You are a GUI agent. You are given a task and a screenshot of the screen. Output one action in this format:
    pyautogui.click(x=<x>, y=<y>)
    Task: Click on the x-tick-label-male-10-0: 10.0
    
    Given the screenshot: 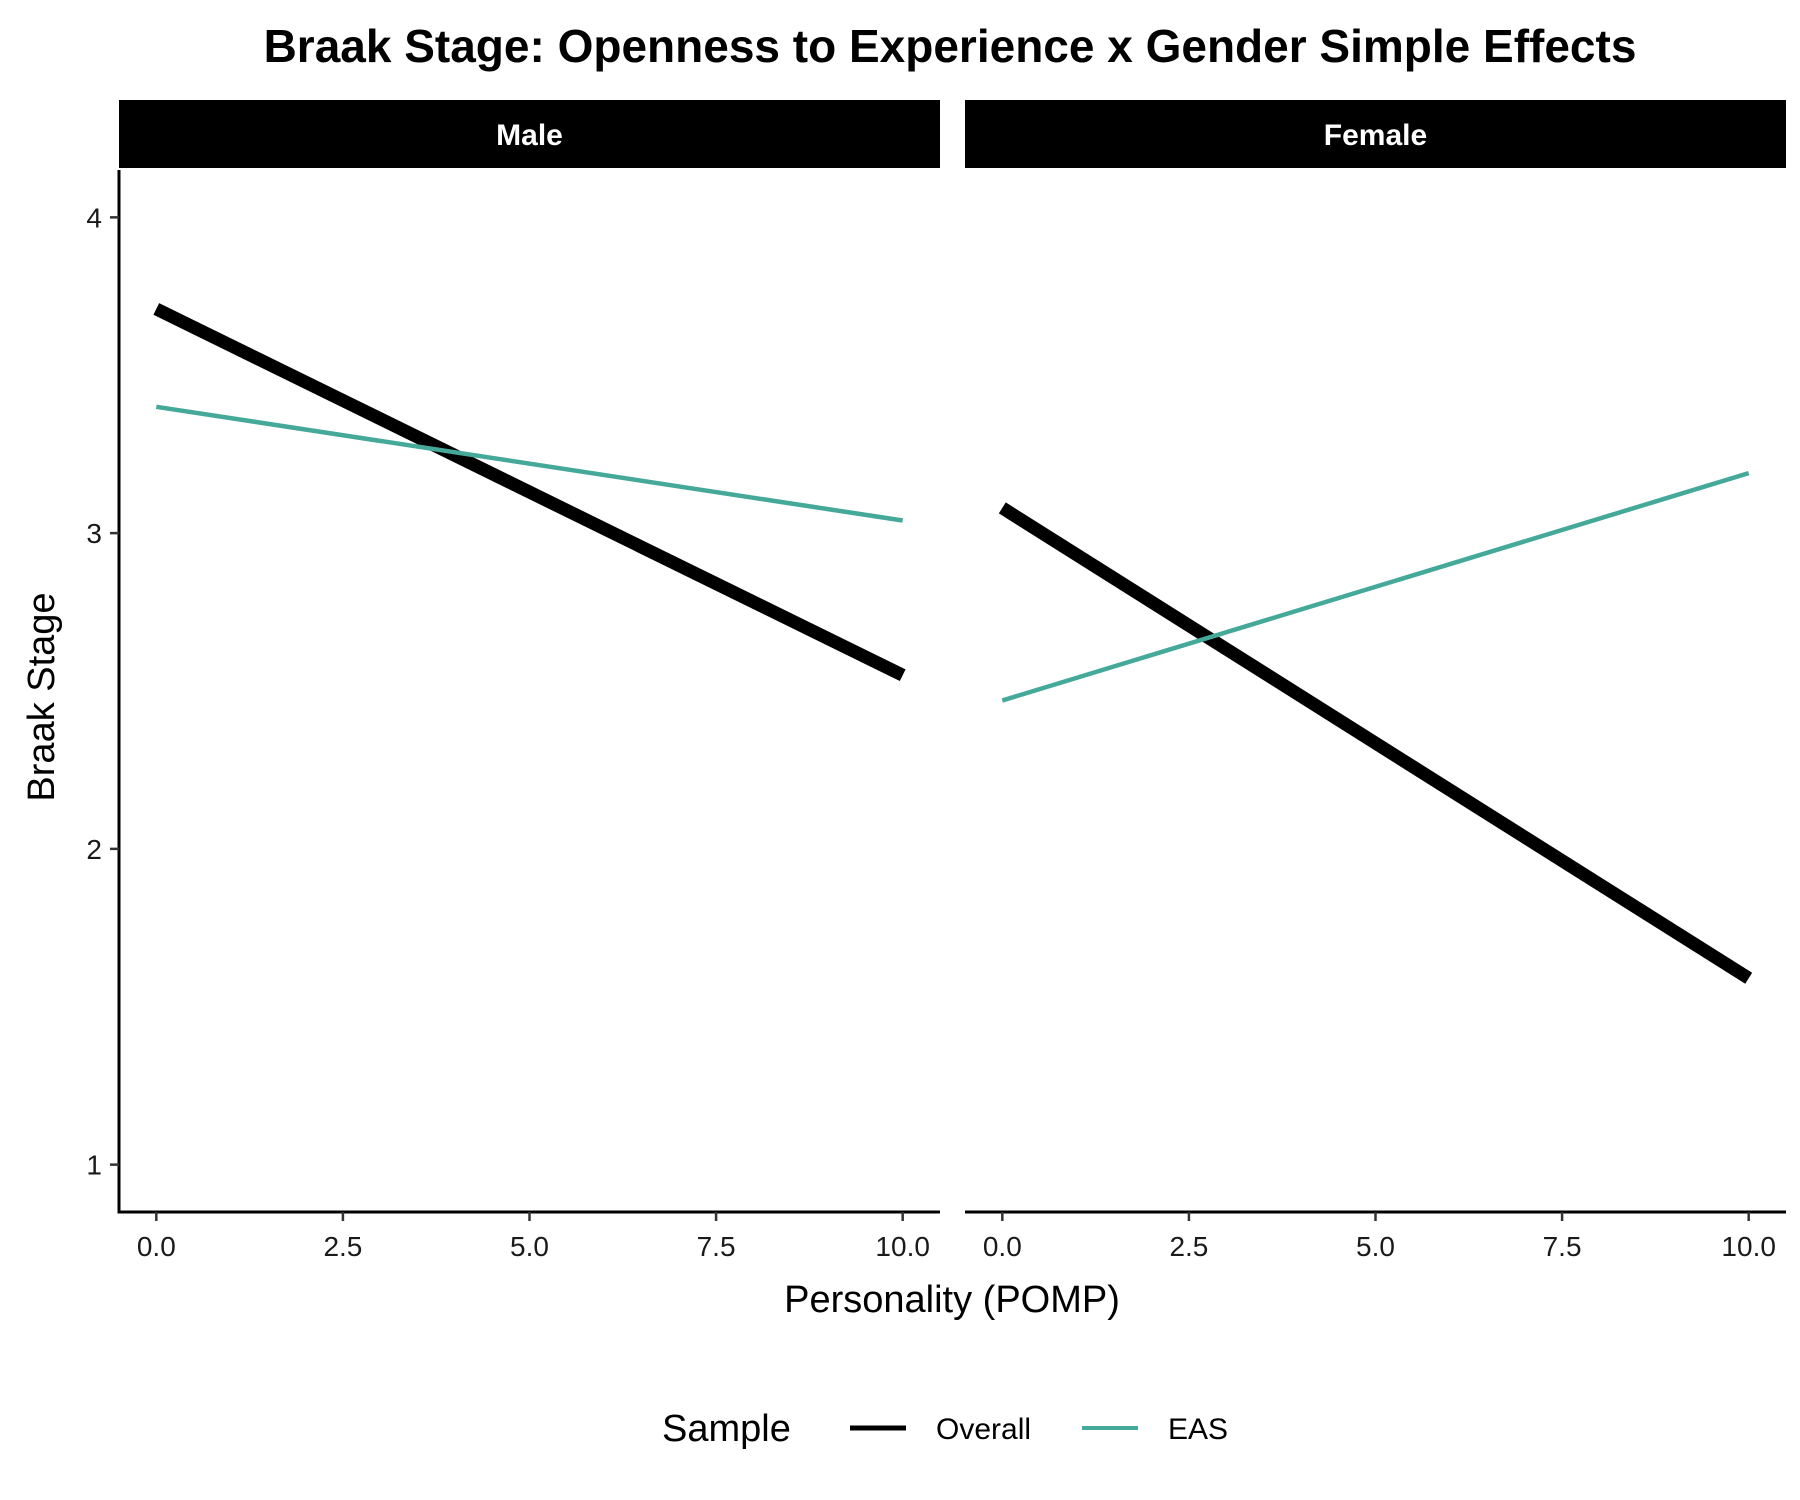 What is the action you would take?
    pyautogui.click(x=902, y=1246)
    